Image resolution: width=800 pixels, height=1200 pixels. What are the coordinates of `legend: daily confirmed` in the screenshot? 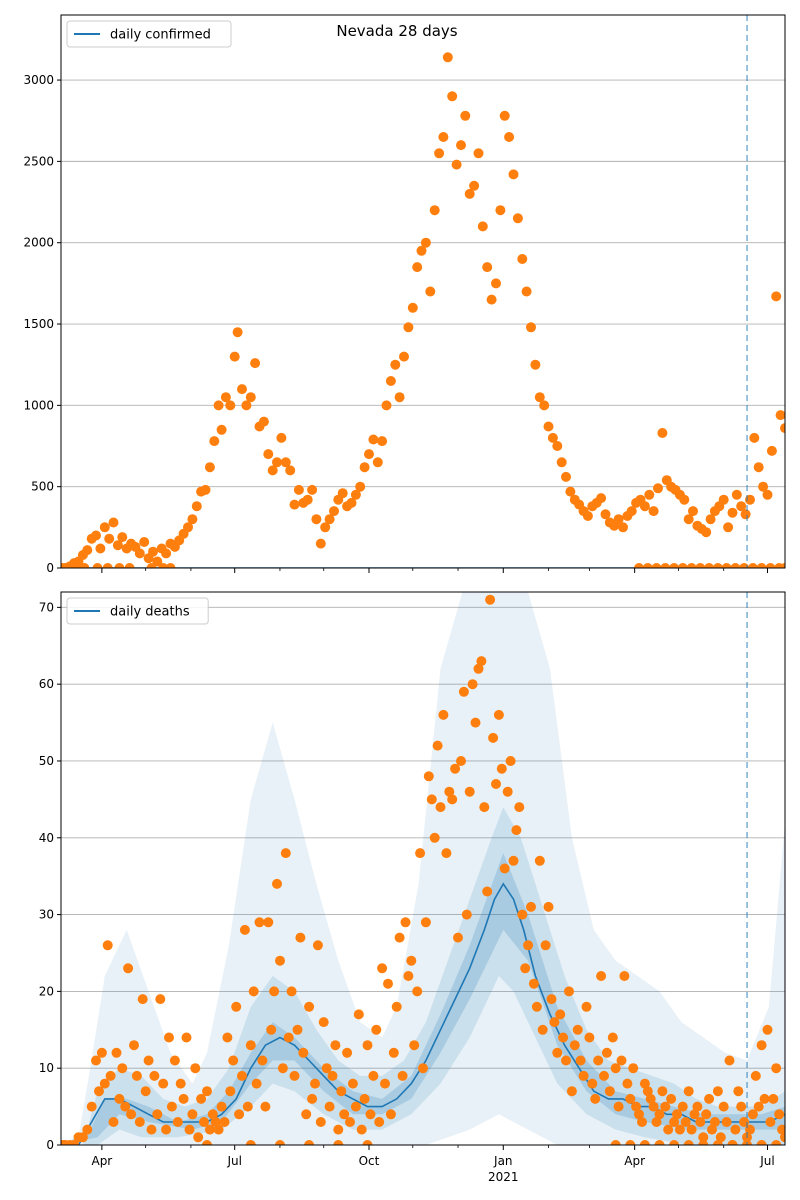 It's located at (149, 34).